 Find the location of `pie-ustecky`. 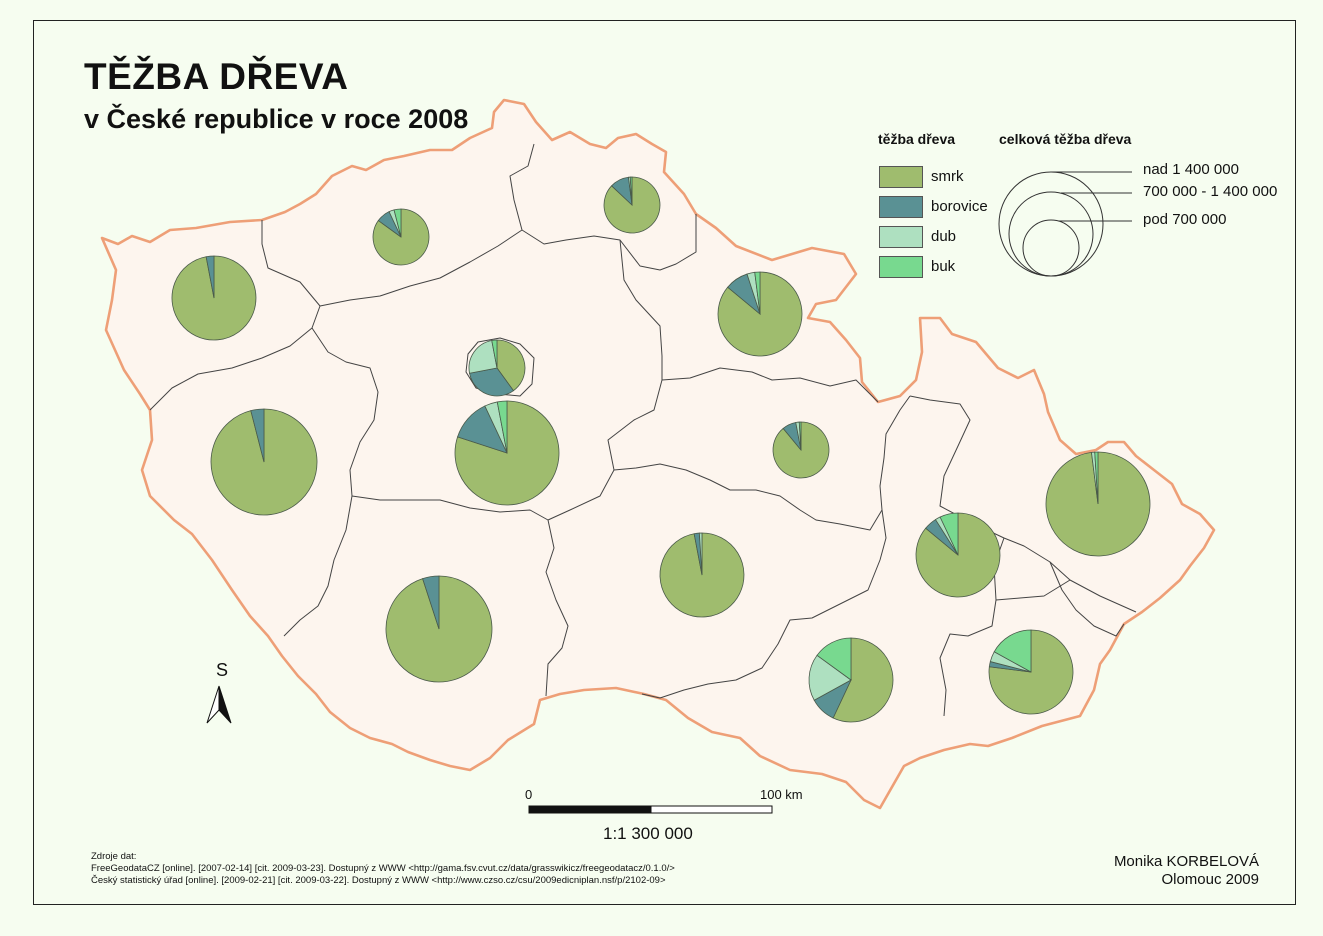

pie-ustecky is located at coordinates (401, 237).